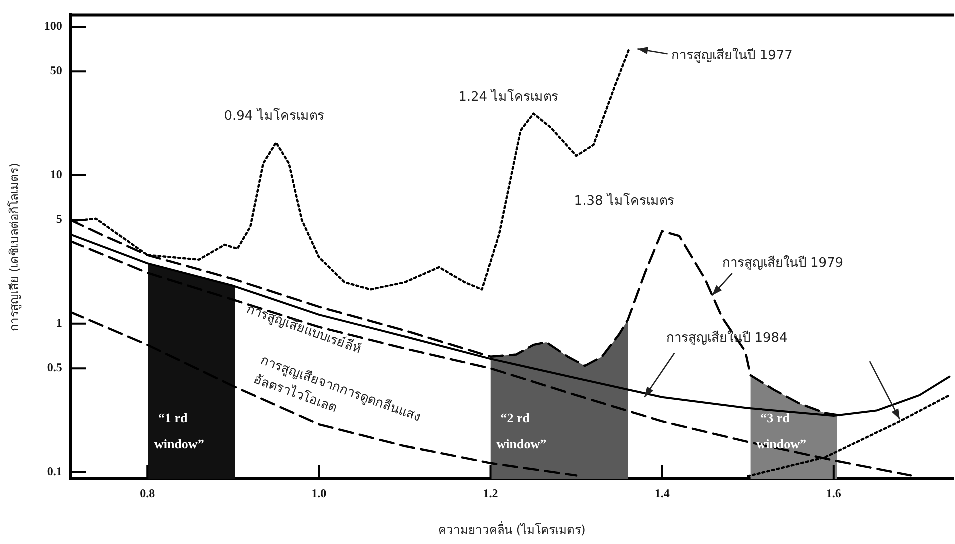  I want to click on x-tick-label: 0.8, so click(148, 493).